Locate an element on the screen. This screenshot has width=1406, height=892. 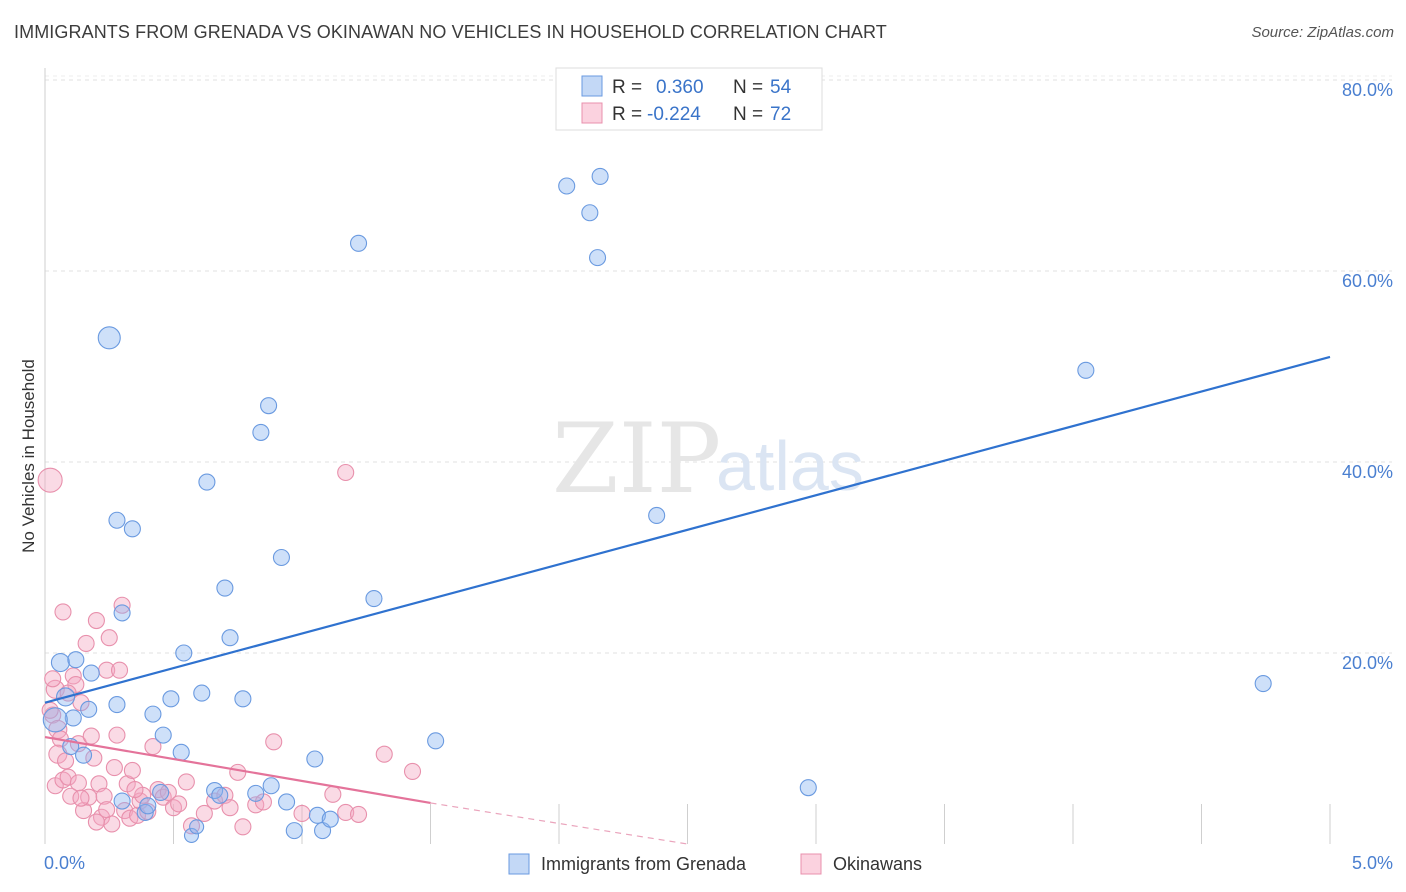
source-label: Source: ZipAtlas.com is located at coordinates (1322, 32).